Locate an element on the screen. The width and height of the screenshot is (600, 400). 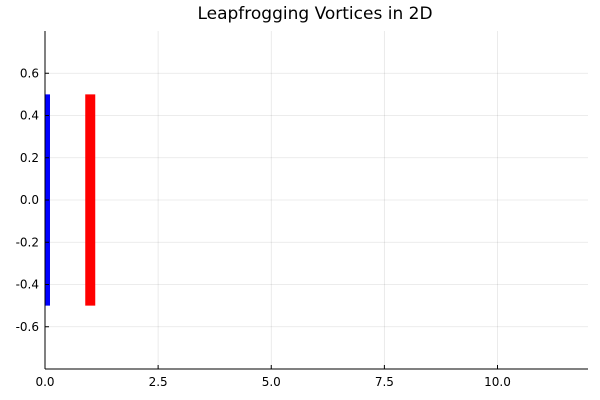
y-tick-label: -0.6 is located at coordinates (27, 327).